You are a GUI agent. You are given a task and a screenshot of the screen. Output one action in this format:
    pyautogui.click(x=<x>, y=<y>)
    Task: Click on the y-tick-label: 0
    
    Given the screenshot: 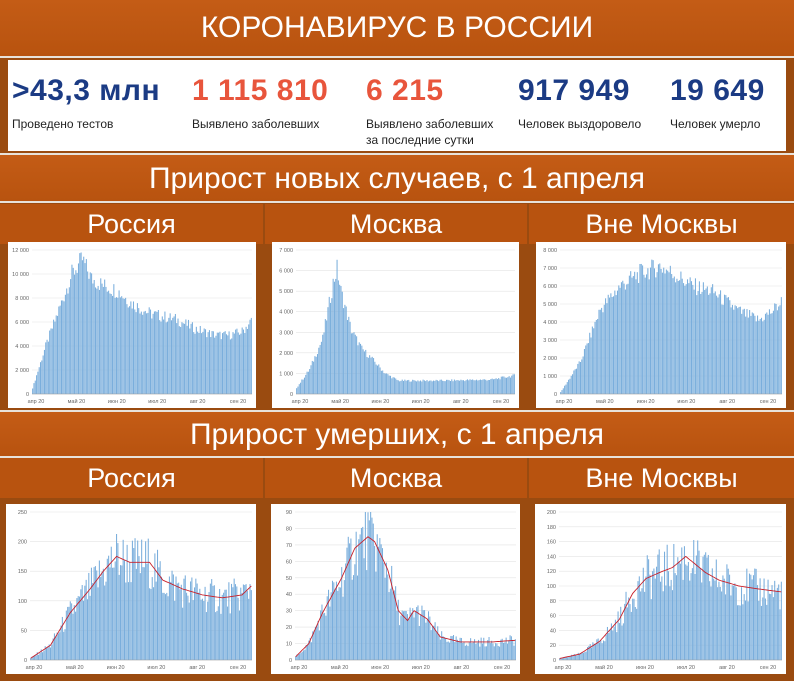 What is the action you would take?
    pyautogui.click(x=291, y=395)
    